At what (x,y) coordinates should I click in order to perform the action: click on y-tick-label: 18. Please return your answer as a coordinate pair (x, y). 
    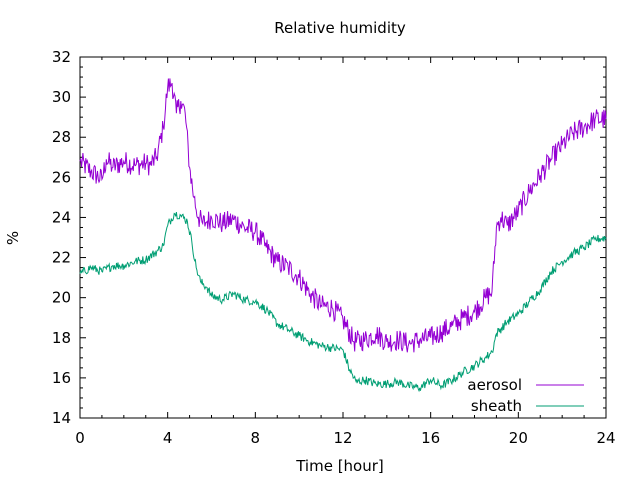
    Looking at the image, I should click on (61, 338).